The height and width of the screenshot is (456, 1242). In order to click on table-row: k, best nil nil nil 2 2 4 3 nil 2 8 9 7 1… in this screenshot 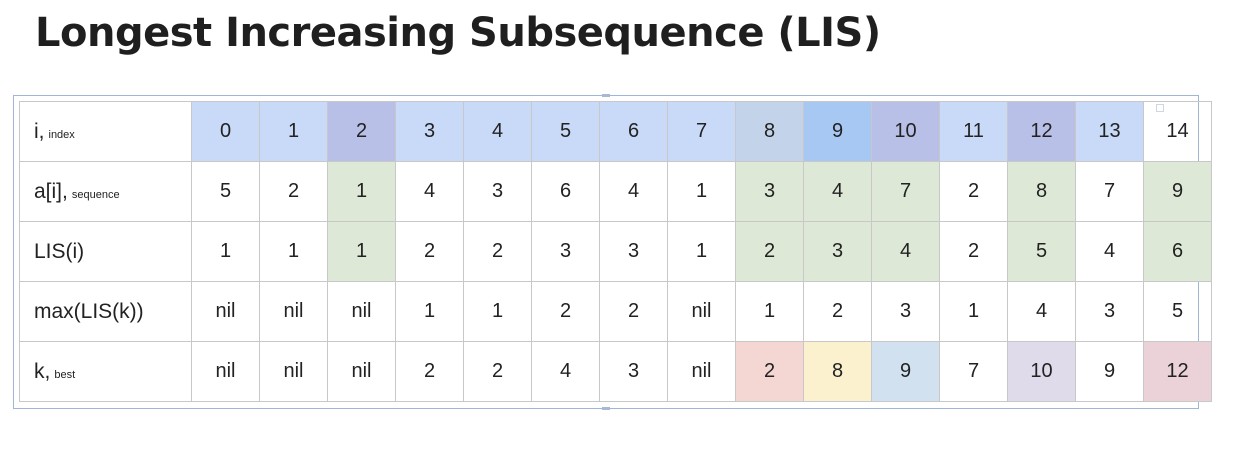, I will do `click(615, 371)`.